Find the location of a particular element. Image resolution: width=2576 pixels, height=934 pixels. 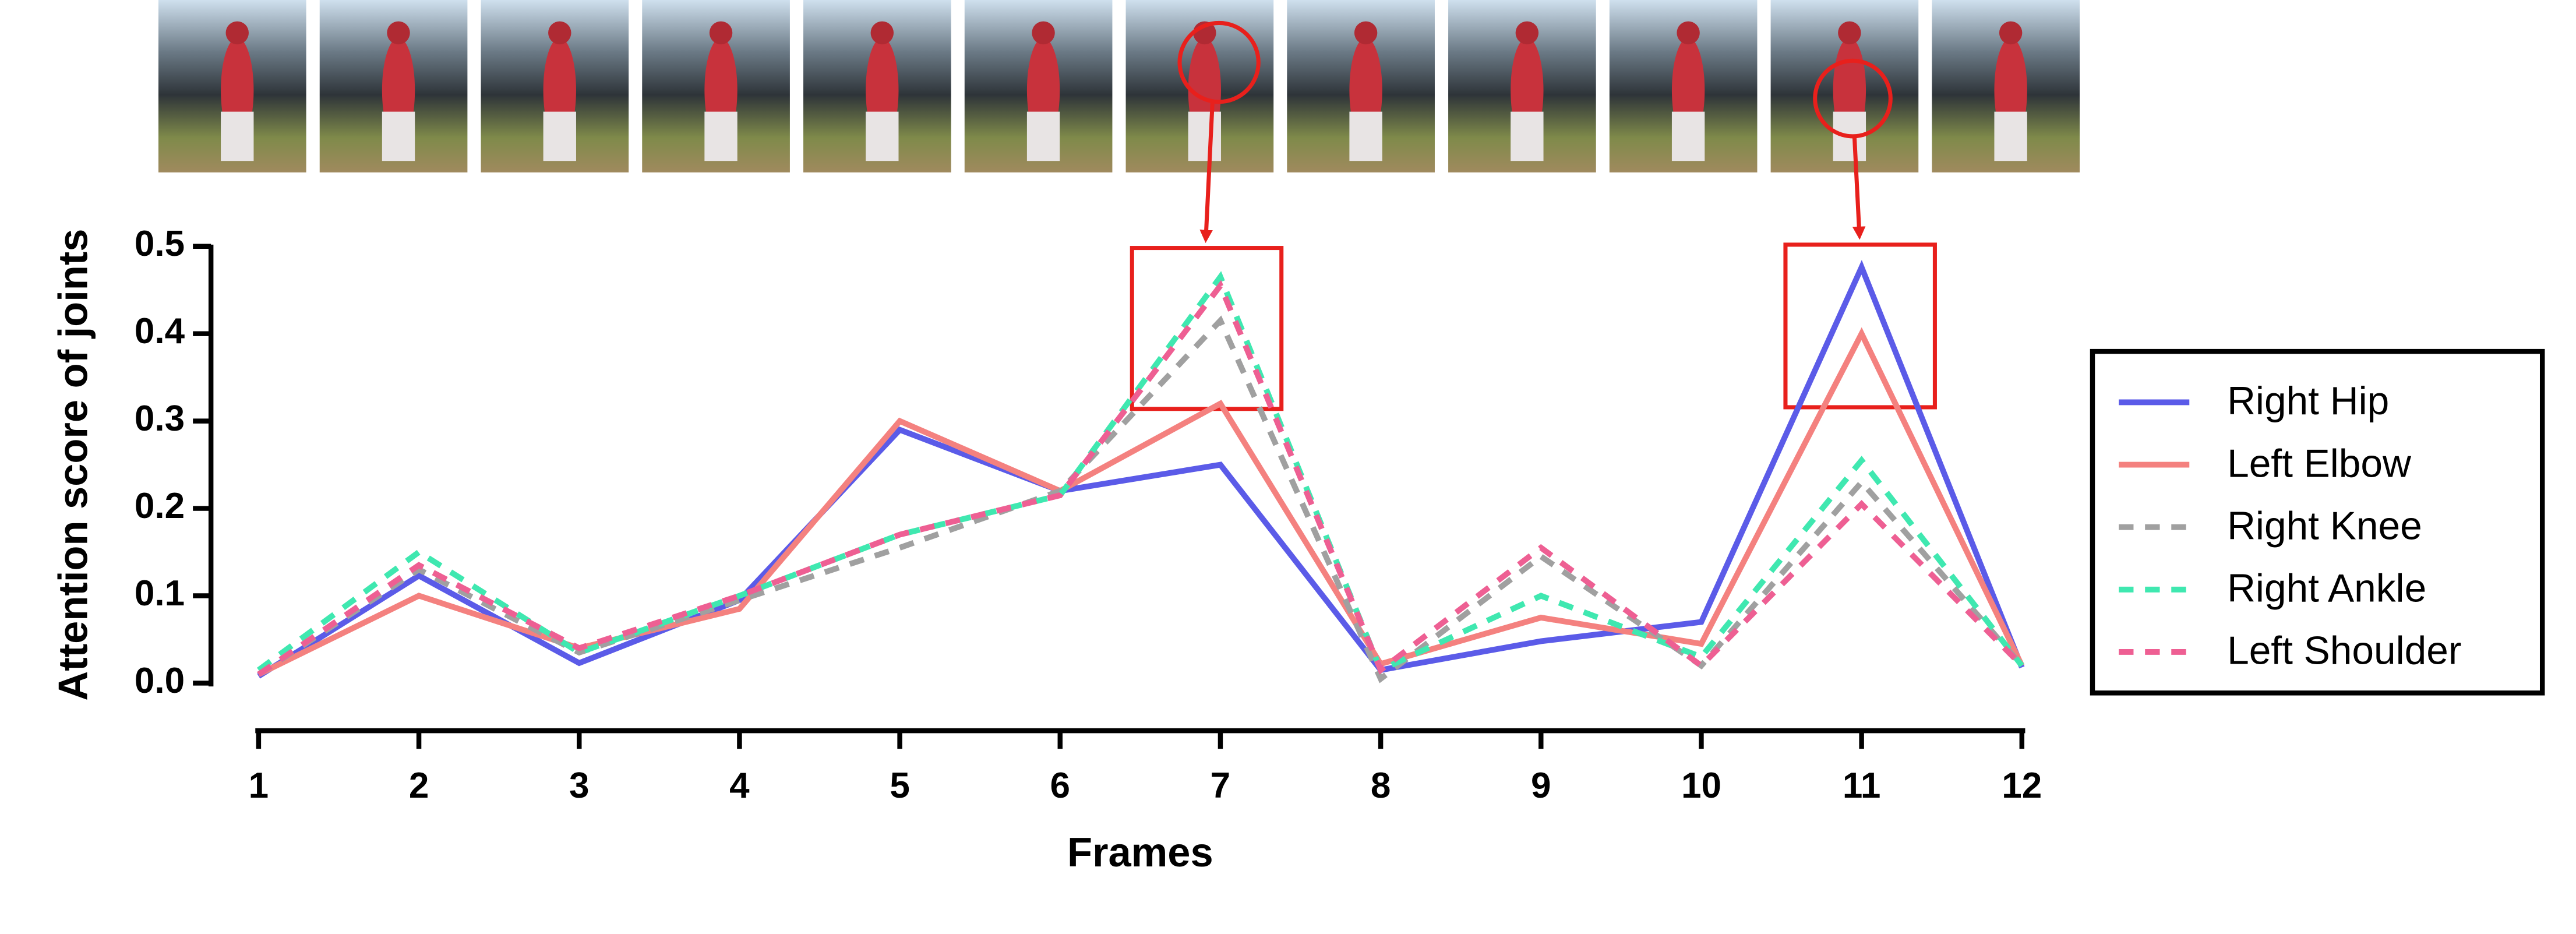

legend-label: Right Ankle is located at coordinates (2326, 588).